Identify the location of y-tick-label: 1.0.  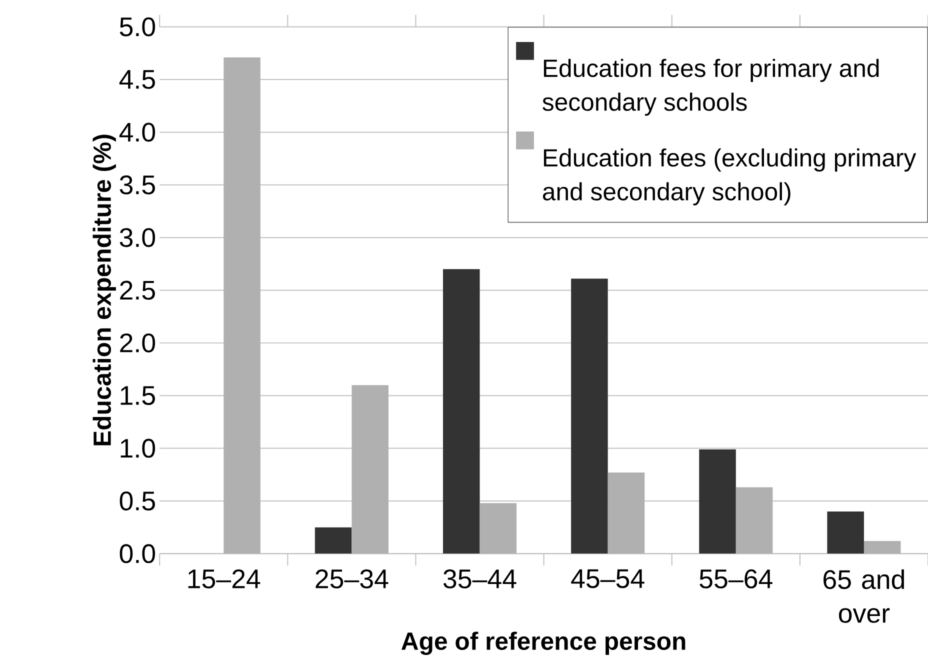
(138, 448).